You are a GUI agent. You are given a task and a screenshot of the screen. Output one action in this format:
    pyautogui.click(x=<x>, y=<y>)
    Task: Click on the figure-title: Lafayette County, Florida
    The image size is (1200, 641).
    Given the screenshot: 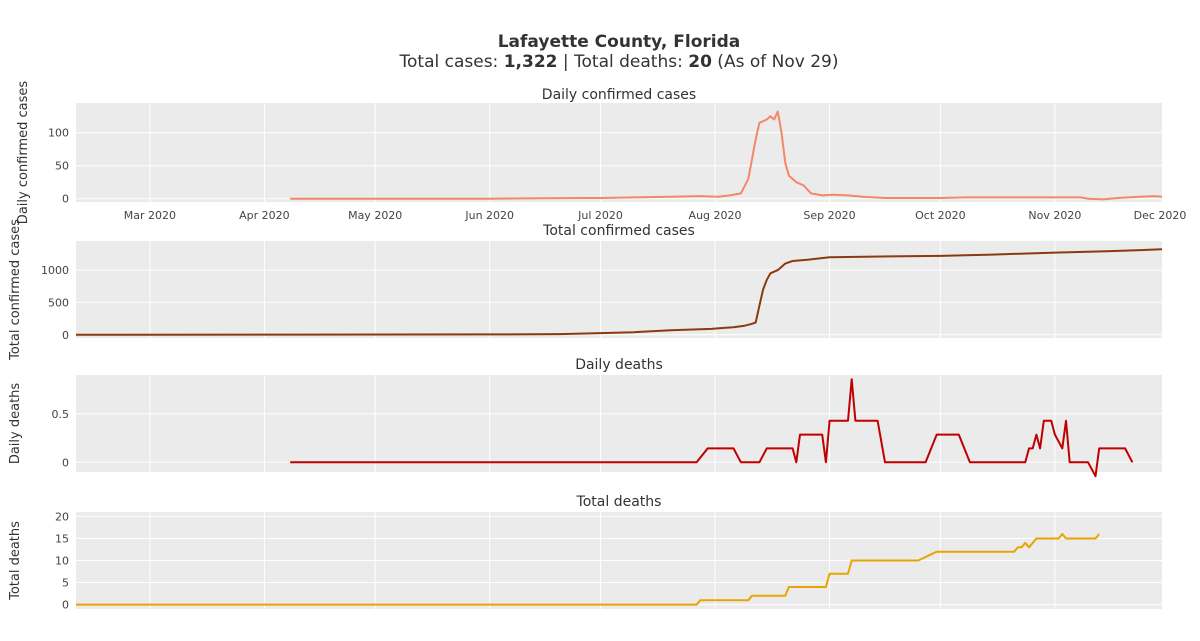 What is the action you would take?
    pyautogui.click(x=619, y=42)
    